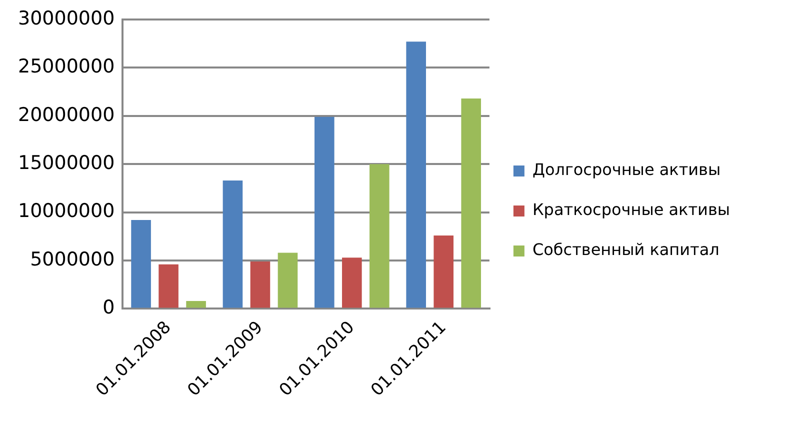 This screenshot has width=800, height=444. Describe the element at coordinates (66, 115) in the screenshot. I see `y-tick-label: 20000000` at that location.